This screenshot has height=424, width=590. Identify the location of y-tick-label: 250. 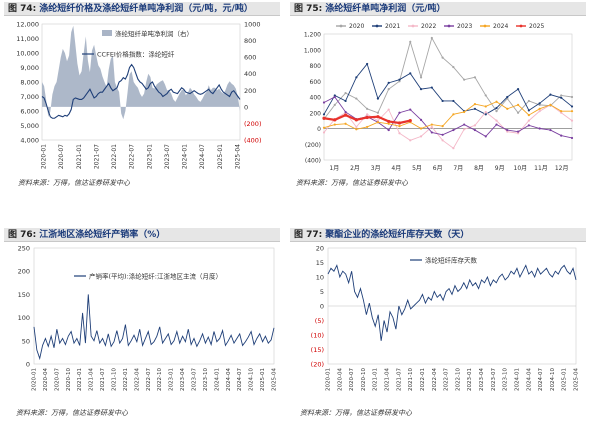
(24, 249).